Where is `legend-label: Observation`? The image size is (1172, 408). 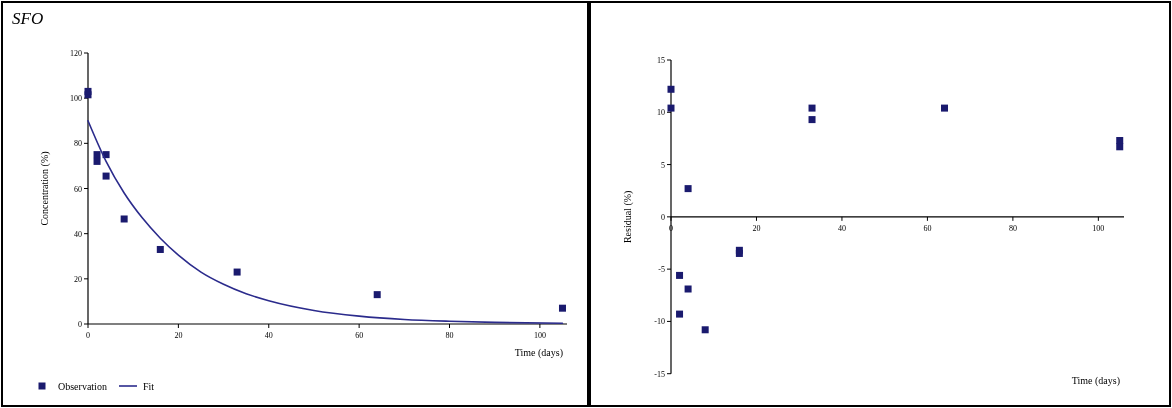
legend-label: Observation is located at coordinates (82, 386).